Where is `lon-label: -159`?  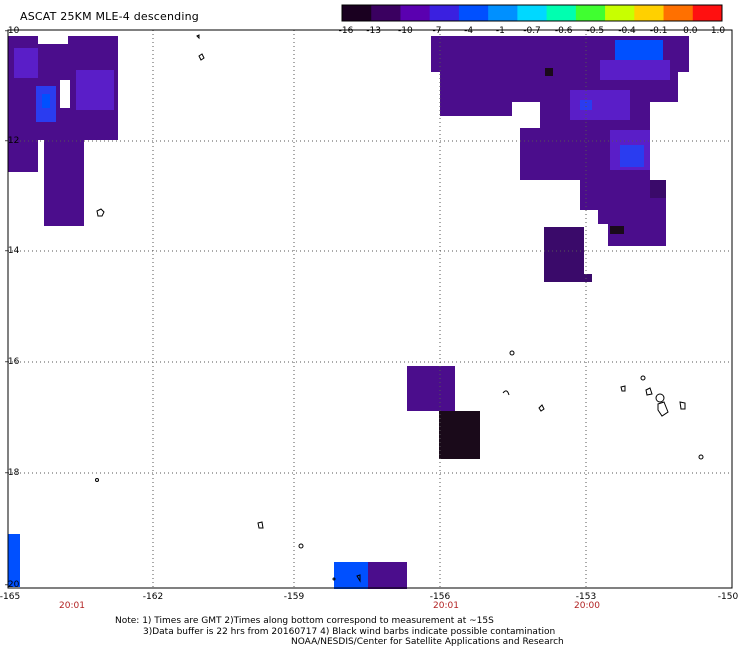
lon-label: -159 is located at coordinates (294, 597).